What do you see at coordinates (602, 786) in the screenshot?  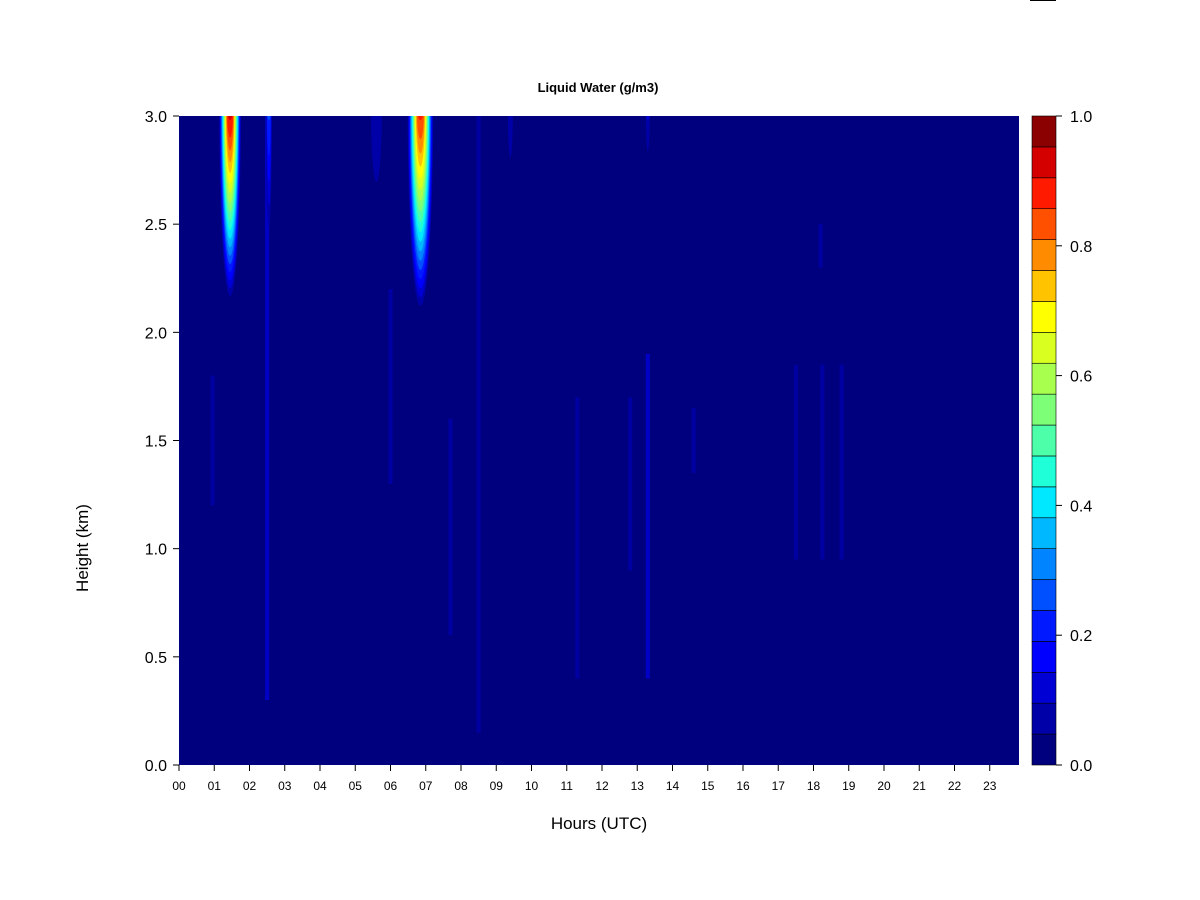 I see `x-tick-label: 12` at bounding box center [602, 786].